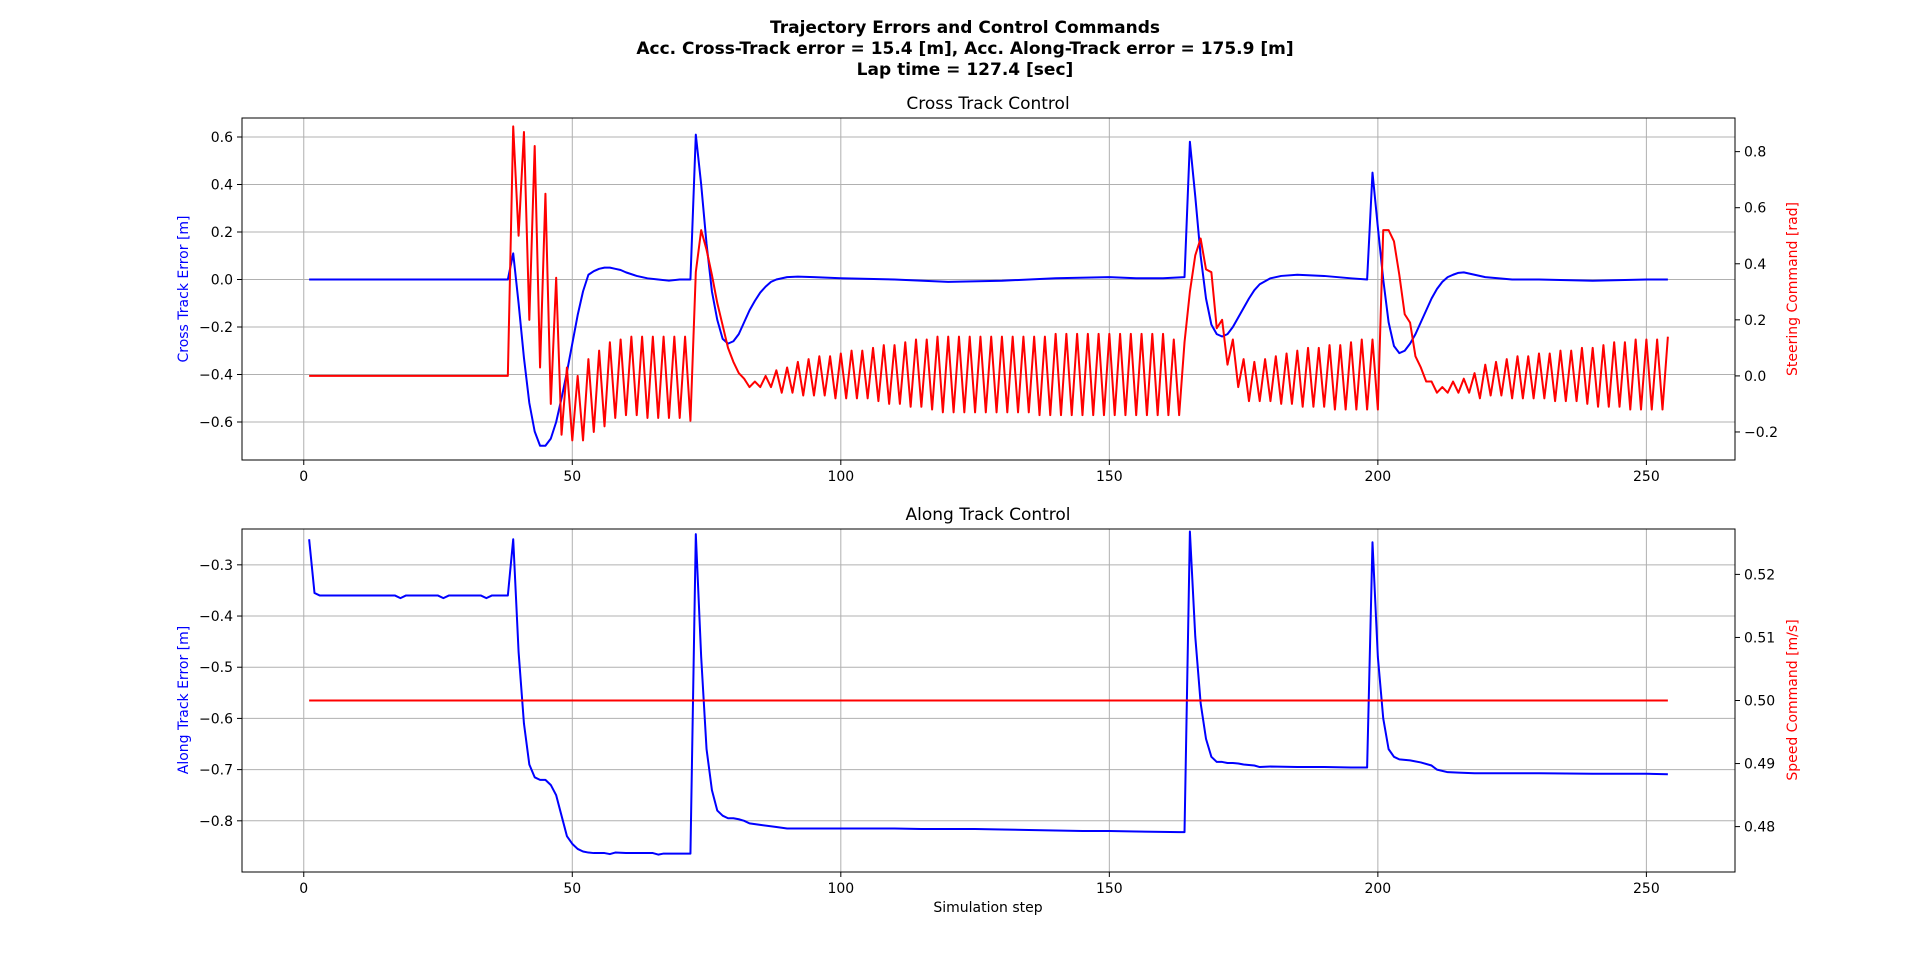 The image size is (1920, 975). What do you see at coordinates (1761, 433) in the screenshot?
I see `right-y-tick-label: −0.2` at bounding box center [1761, 433].